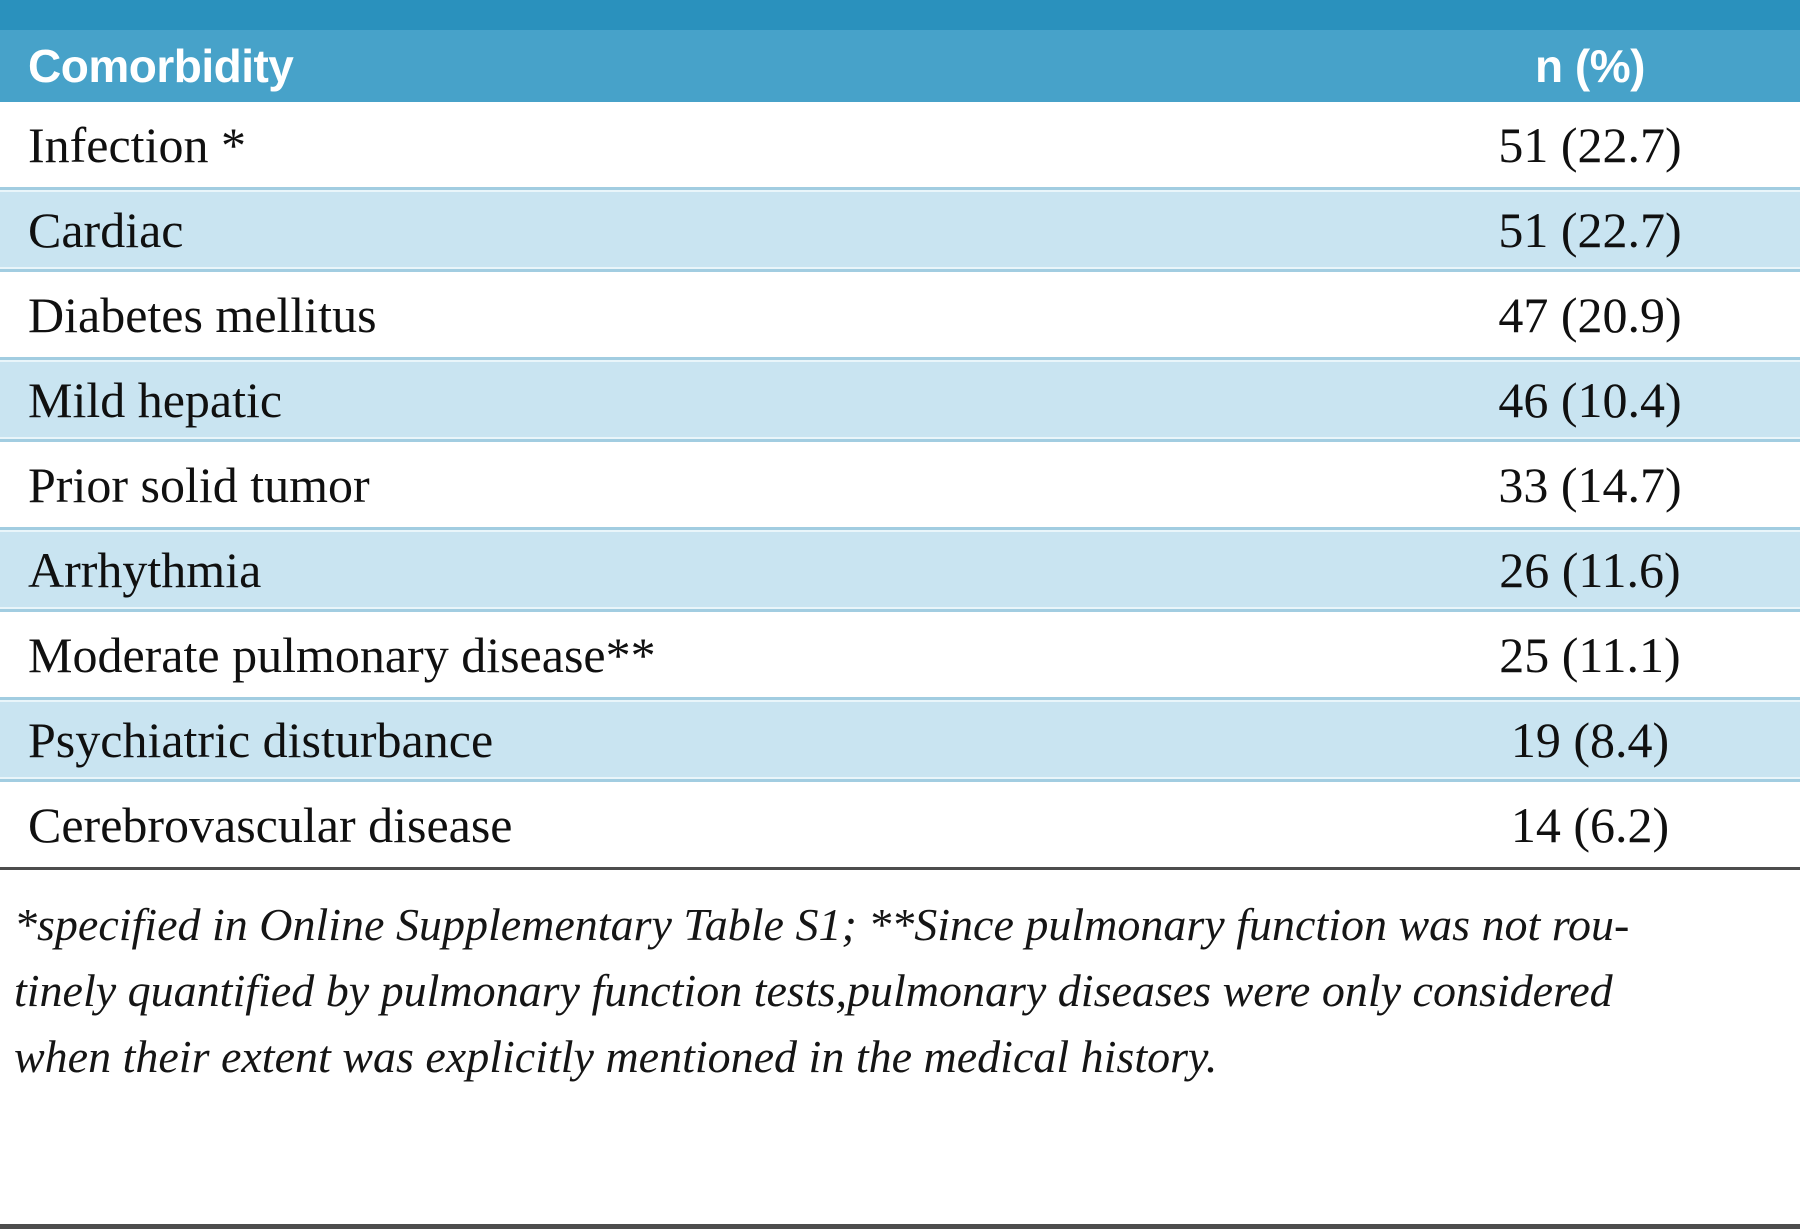  Describe the element at coordinates (1590, 739) in the screenshot. I see `row-value: 19 (8.4)` at that location.